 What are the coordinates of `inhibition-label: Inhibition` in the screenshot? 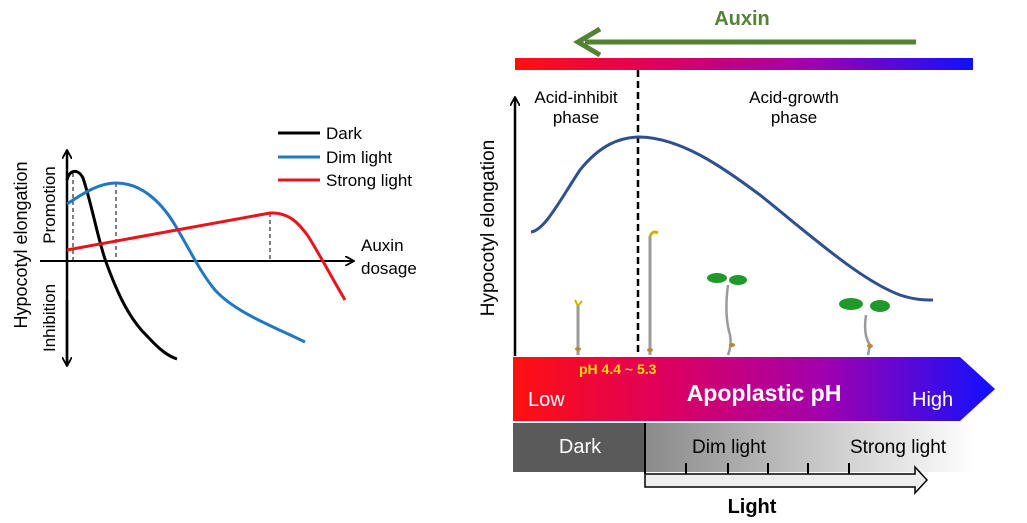 It's located at (49, 318).